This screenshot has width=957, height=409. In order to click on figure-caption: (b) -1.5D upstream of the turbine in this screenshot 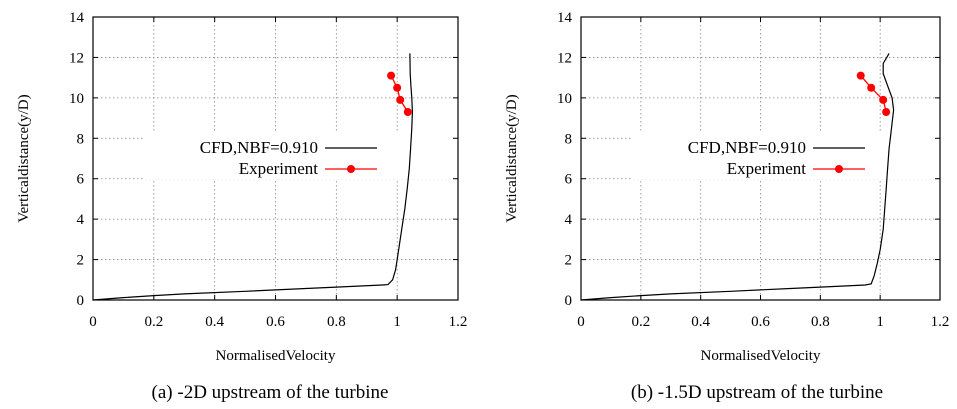, I will do `click(757, 392)`.